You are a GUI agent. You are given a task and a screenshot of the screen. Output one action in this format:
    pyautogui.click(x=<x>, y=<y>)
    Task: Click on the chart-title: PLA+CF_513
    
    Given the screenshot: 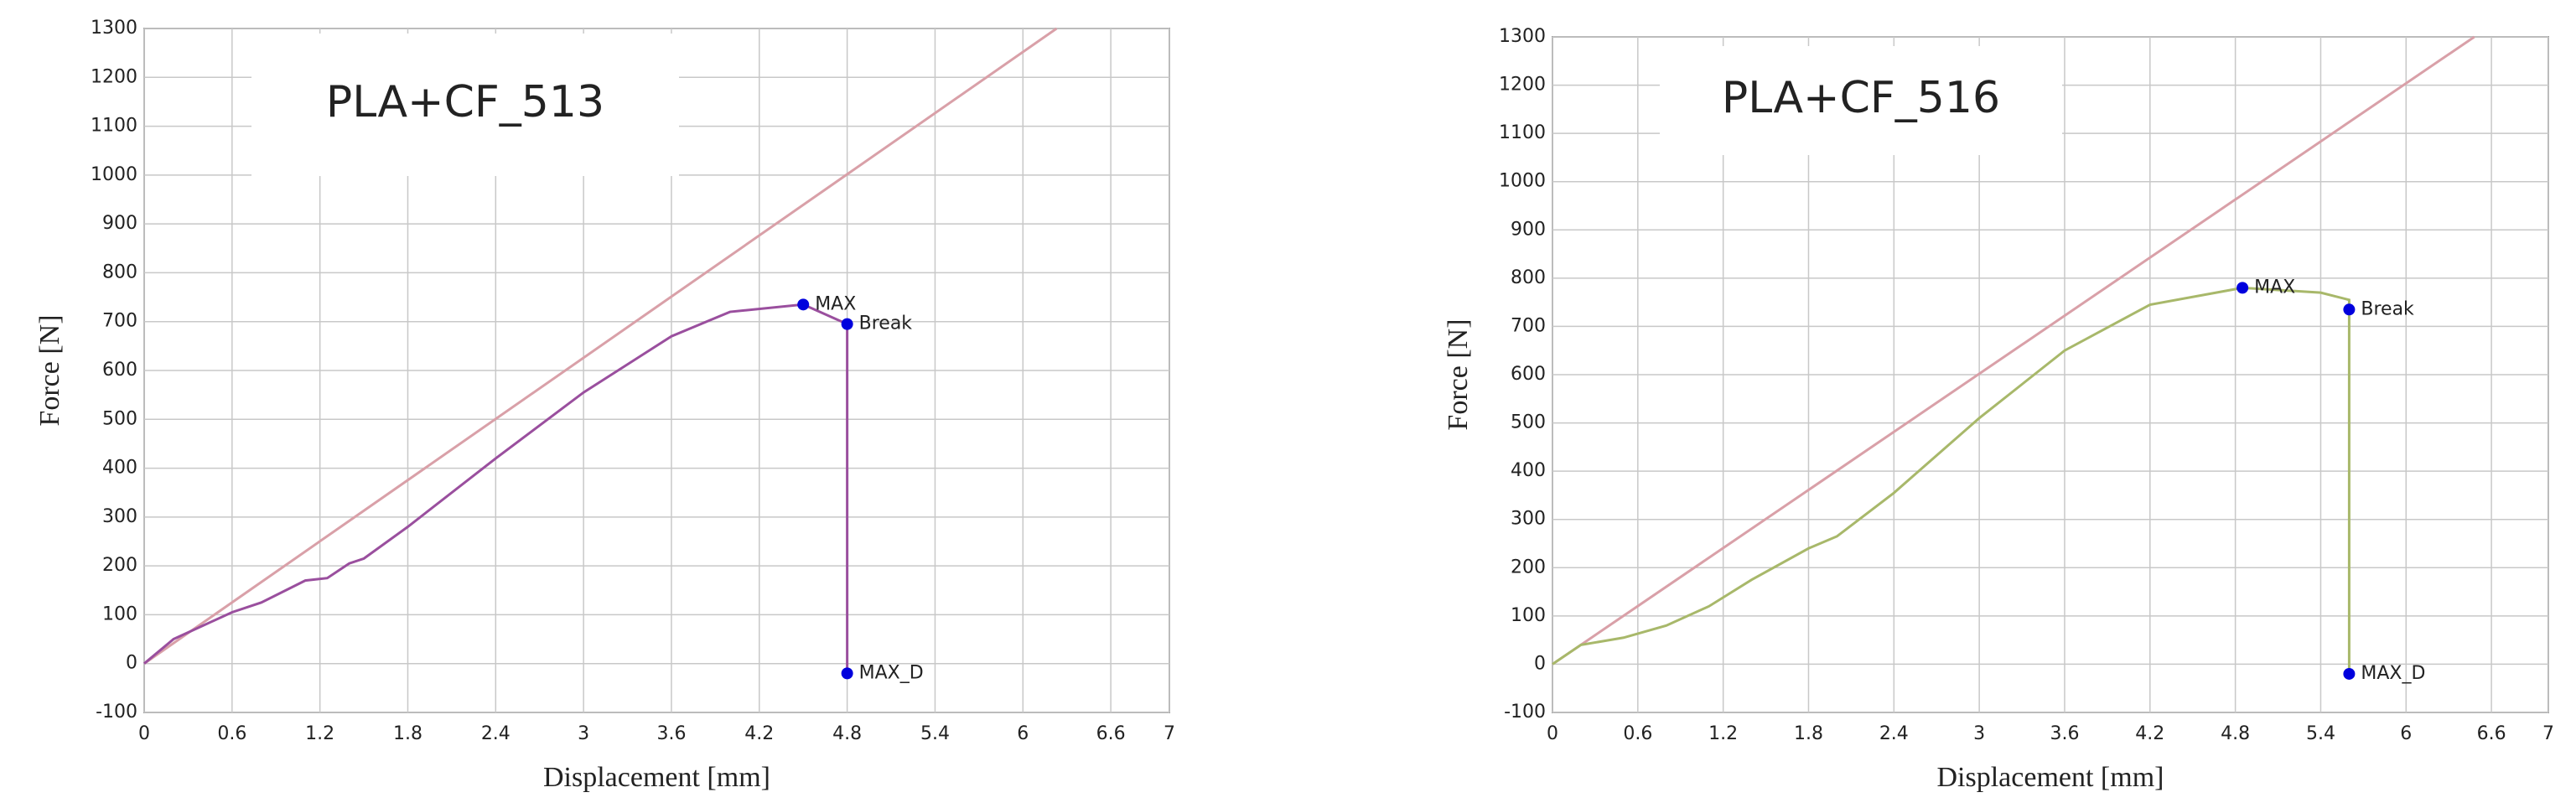 What is the action you would take?
    pyautogui.click(x=465, y=102)
    